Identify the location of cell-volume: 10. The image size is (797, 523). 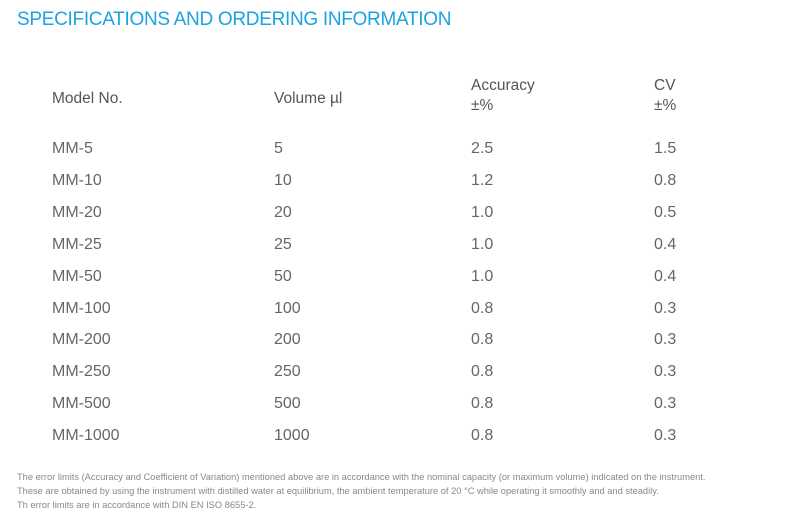
(283, 180).